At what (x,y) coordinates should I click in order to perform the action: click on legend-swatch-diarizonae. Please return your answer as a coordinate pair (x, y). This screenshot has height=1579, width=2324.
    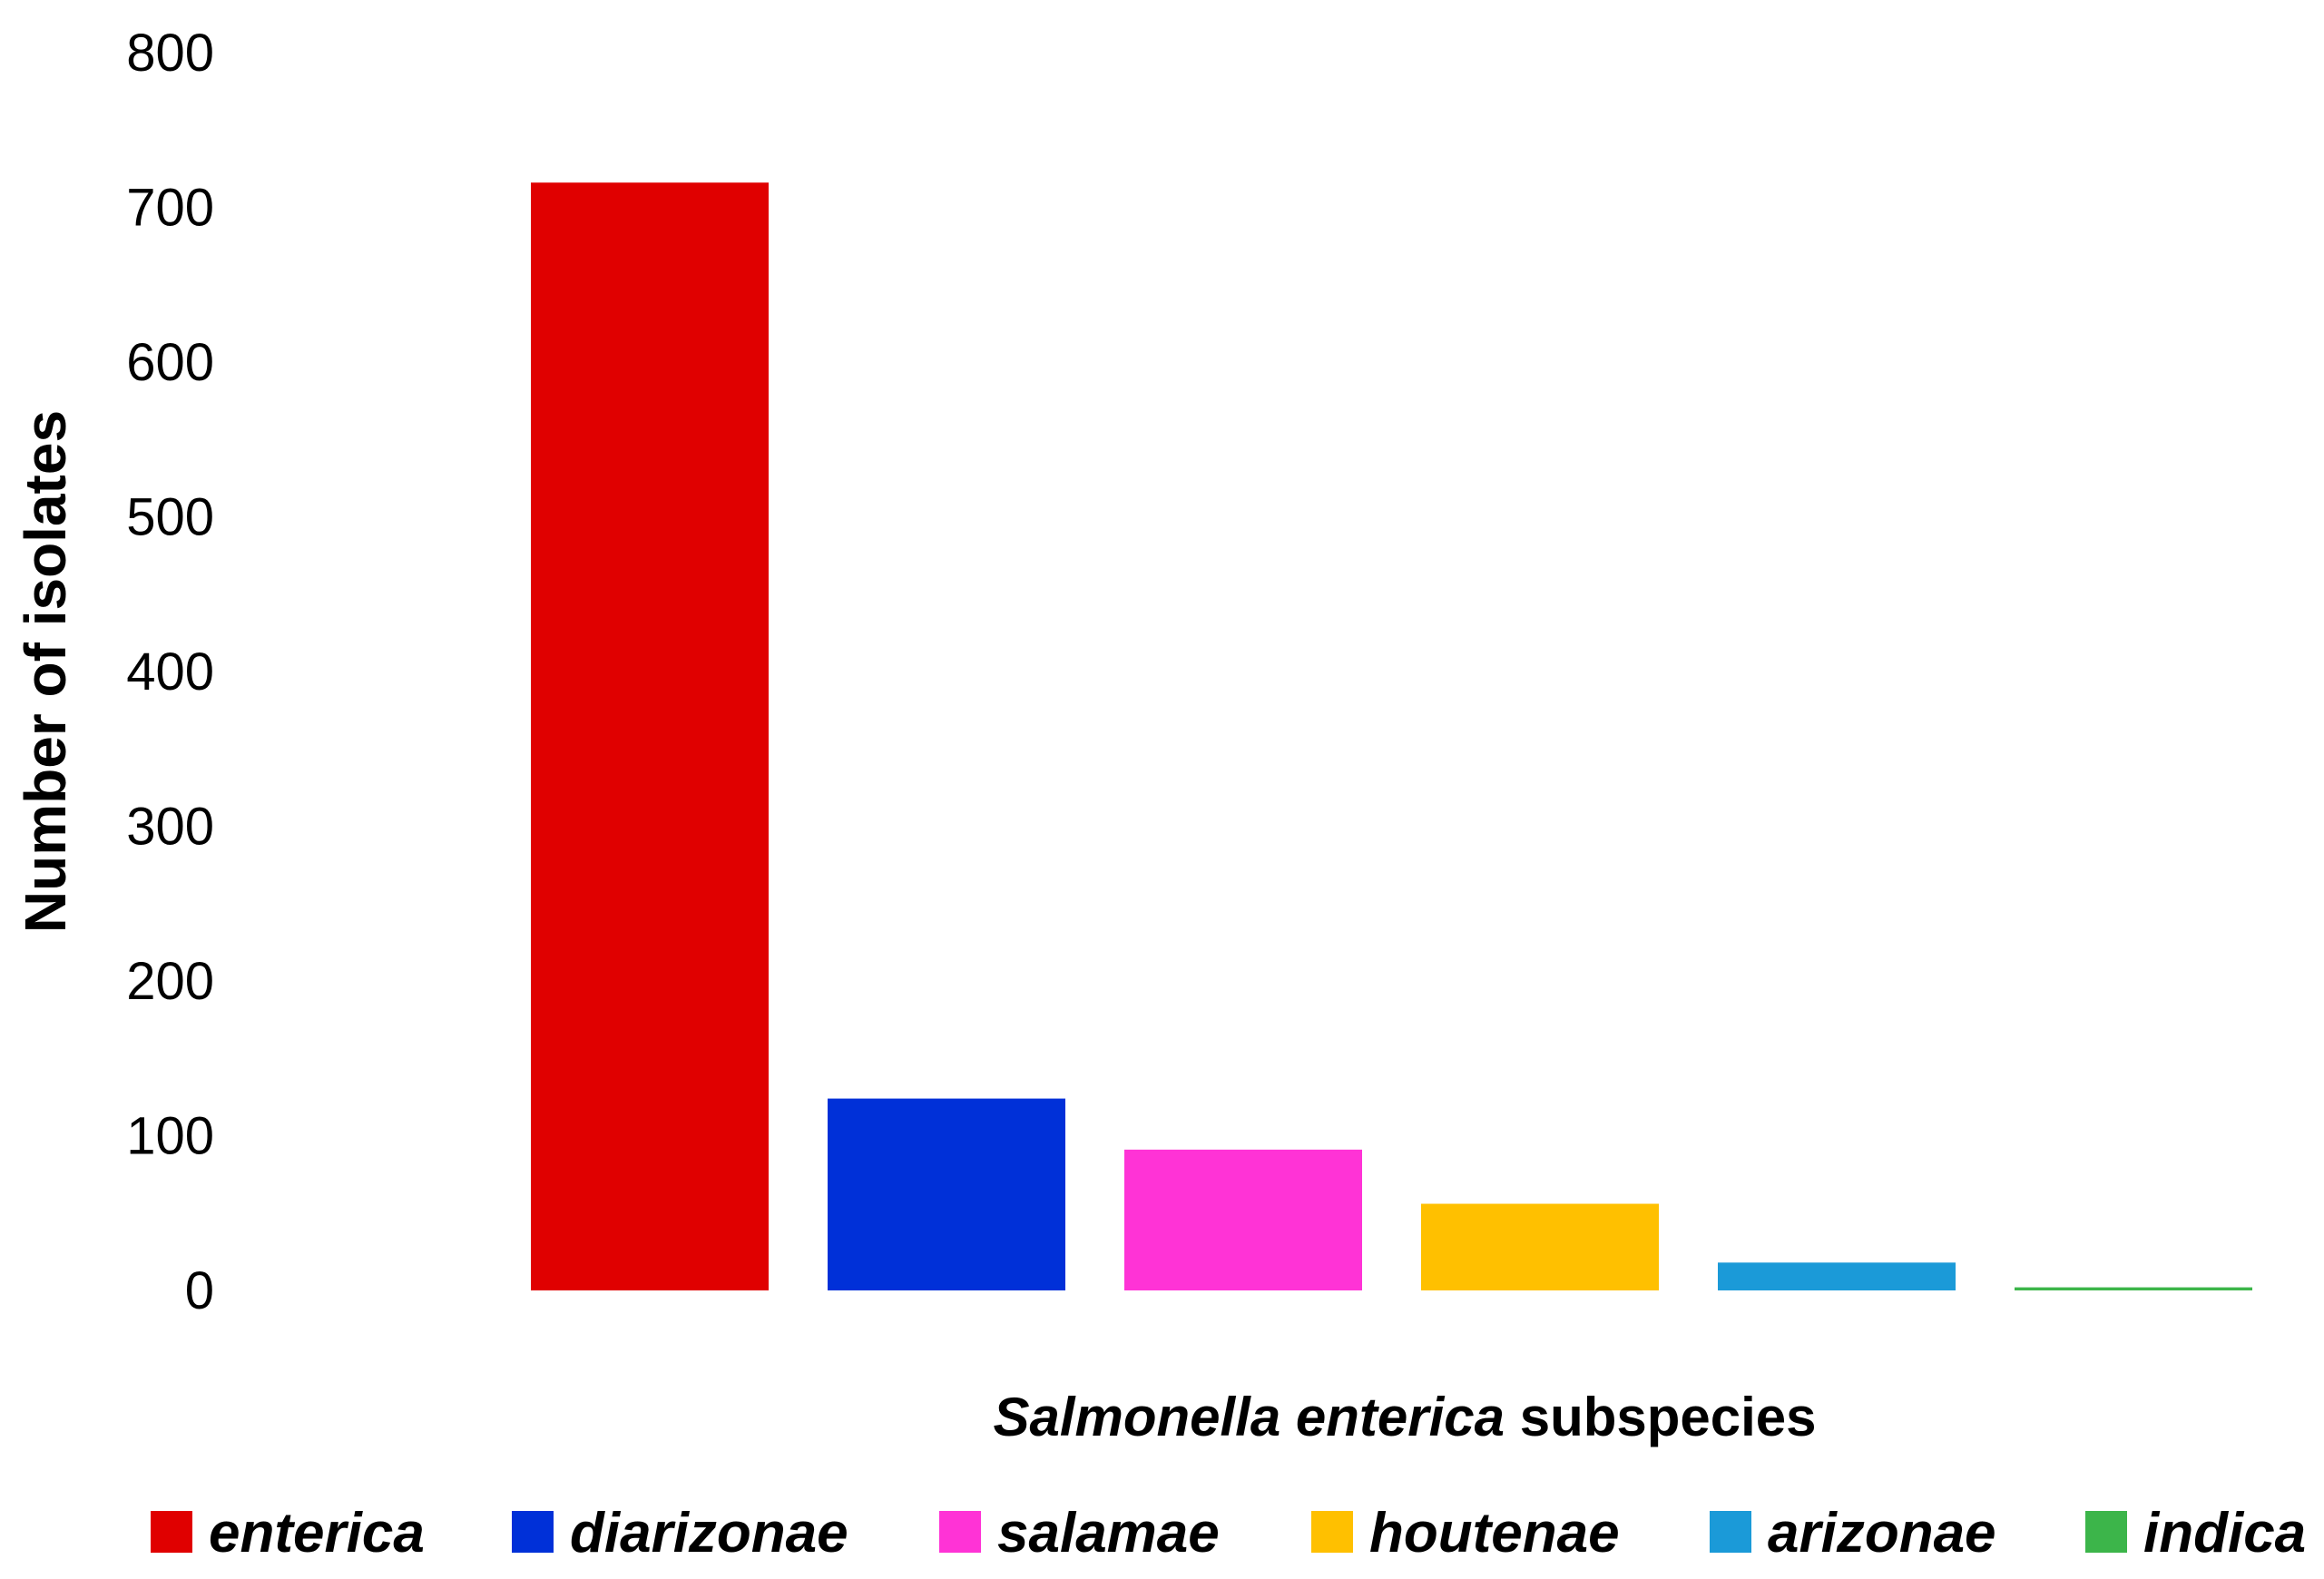
    Looking at the image, I should click on (533, 1532).